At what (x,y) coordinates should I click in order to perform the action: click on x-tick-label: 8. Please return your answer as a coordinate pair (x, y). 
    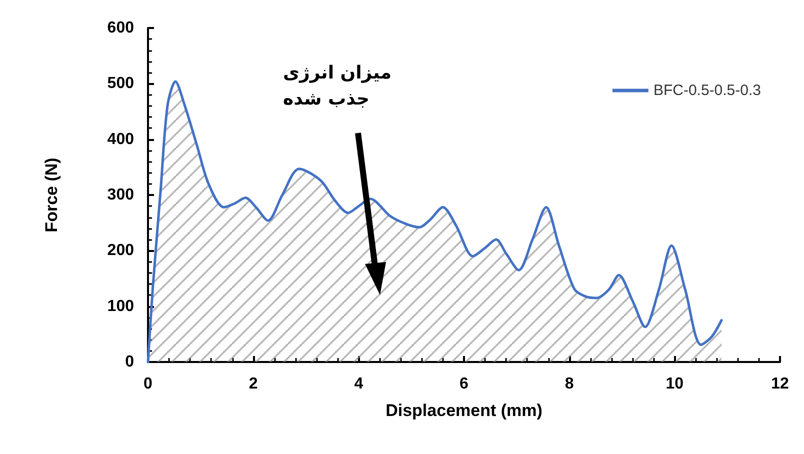
    Looking at the image, I should click on (569, 384).